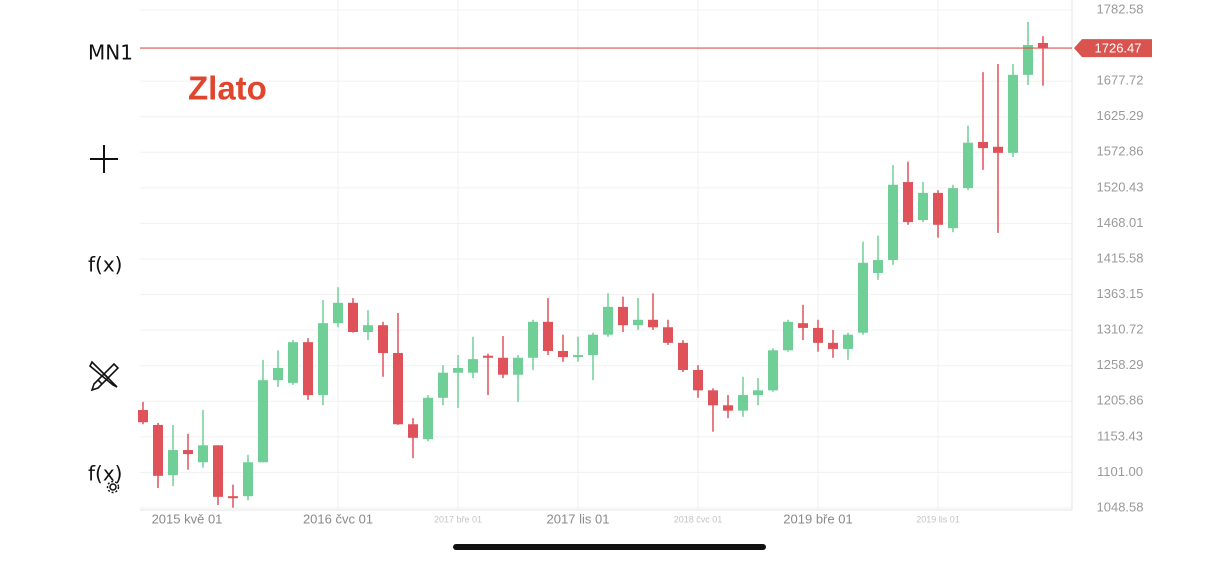  Describe the element at coordinates (105, 474) in the screenshot. I see `custom-indicators-button: f(x)` at that location.